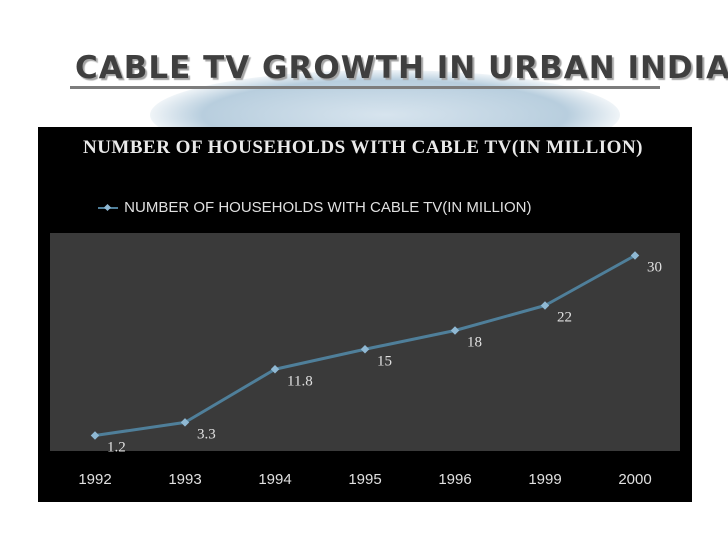  I want to click on x-tick-label: 1992, so click(94, 479).